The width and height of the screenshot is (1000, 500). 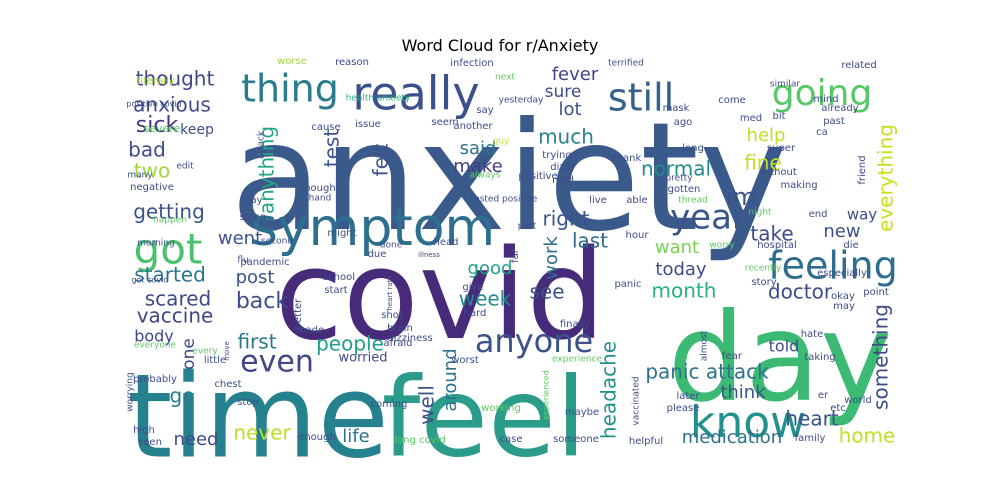 What do you see at coordinates (626, 64) in the screenshot?
I see `word-terrified: terrified` at bounding box center [626, 64].